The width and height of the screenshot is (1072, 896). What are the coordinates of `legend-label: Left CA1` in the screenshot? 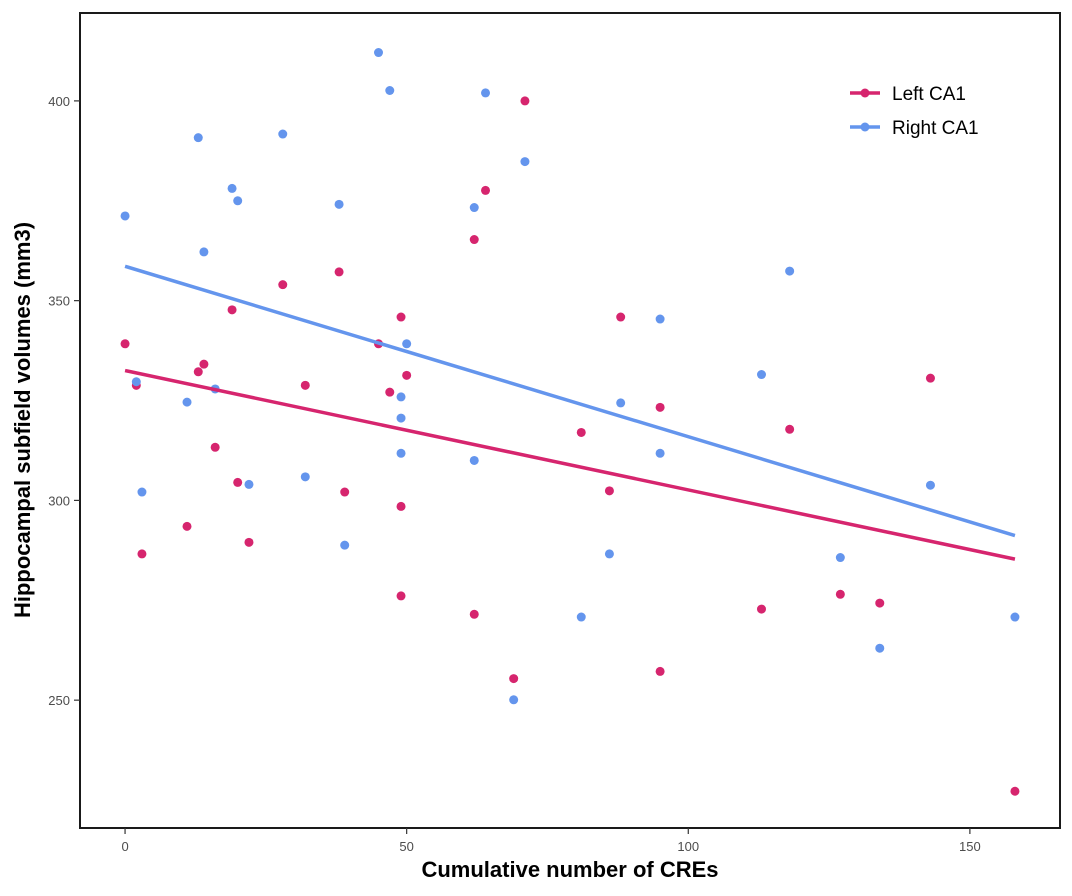 It's located at (929, 94).